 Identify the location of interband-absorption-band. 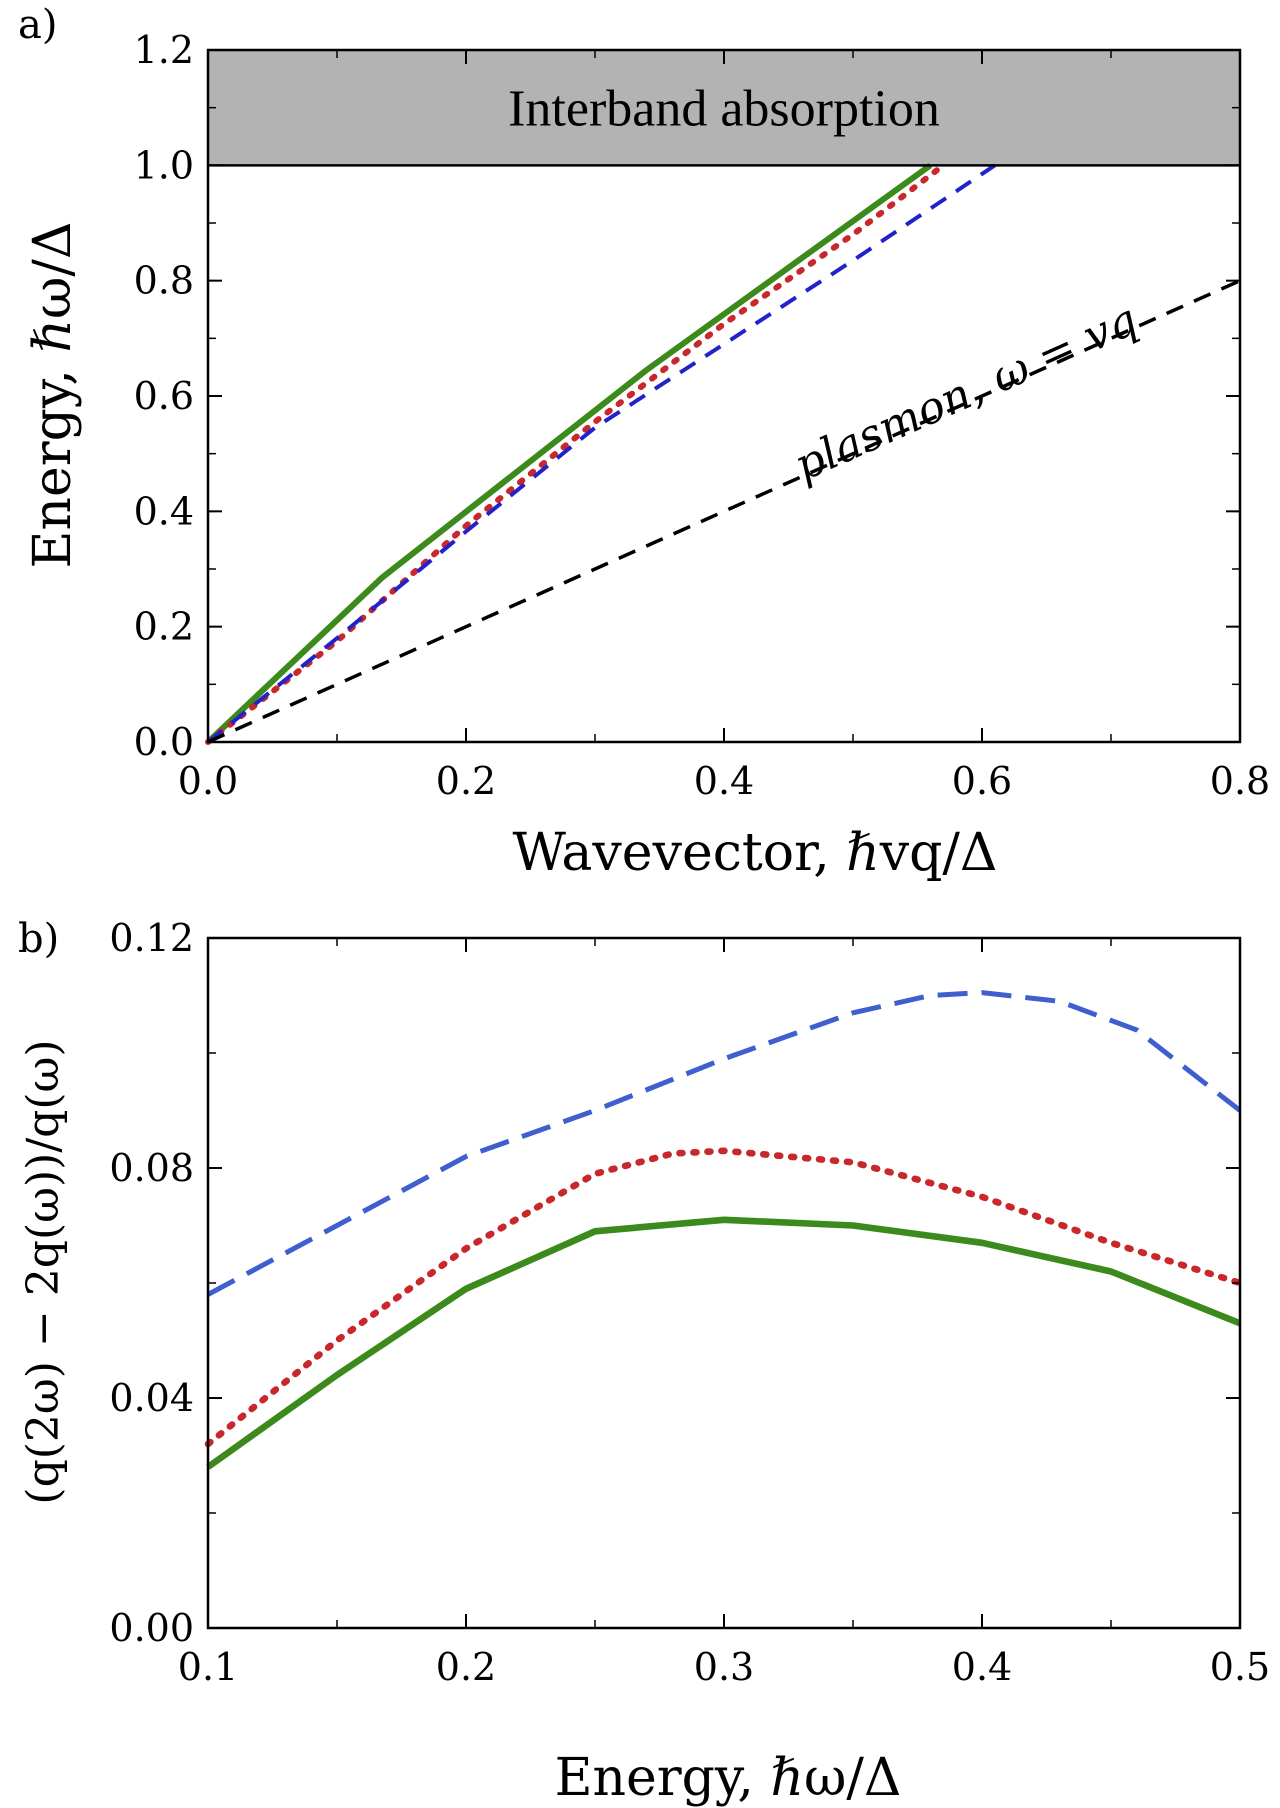
(724, 108).